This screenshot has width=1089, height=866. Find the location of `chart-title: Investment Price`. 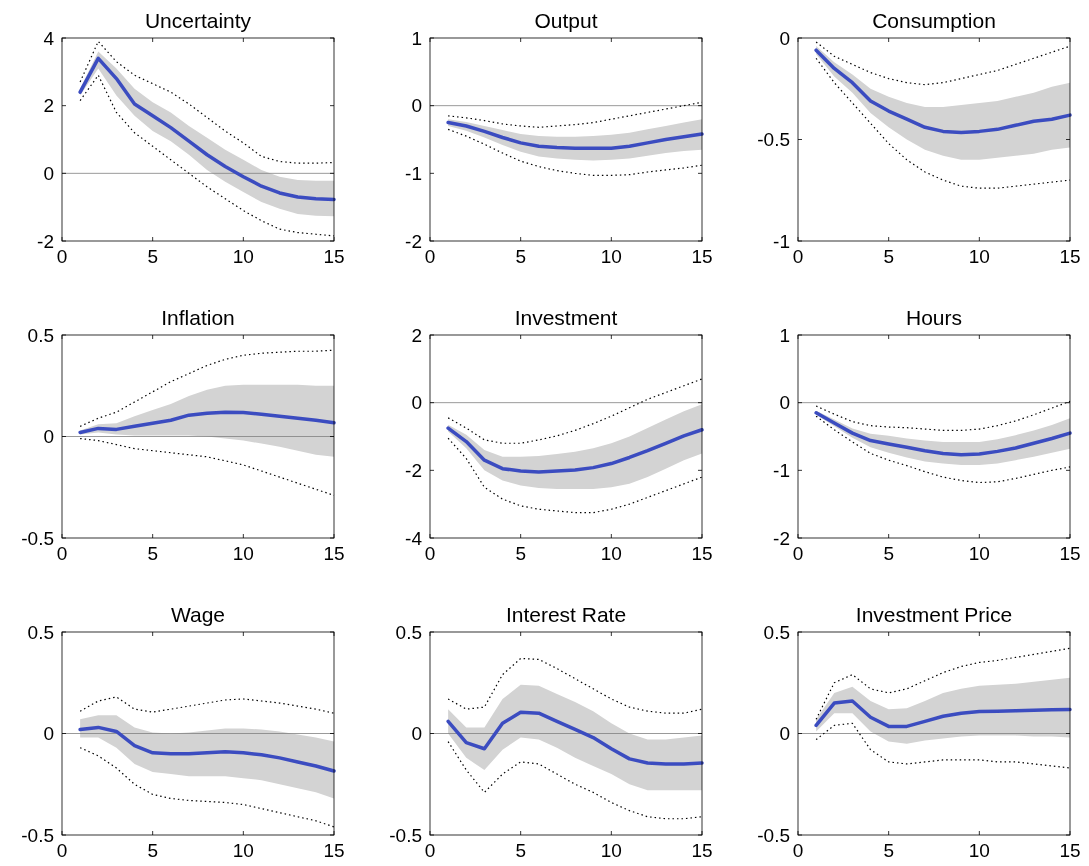

chart-title: Investment Price is located at coordinates (934, 614).